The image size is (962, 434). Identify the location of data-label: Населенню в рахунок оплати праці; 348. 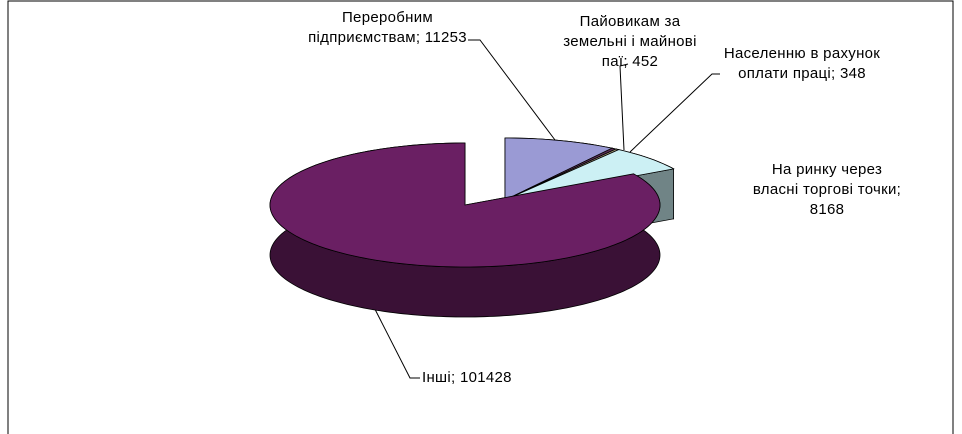
(802, 63).